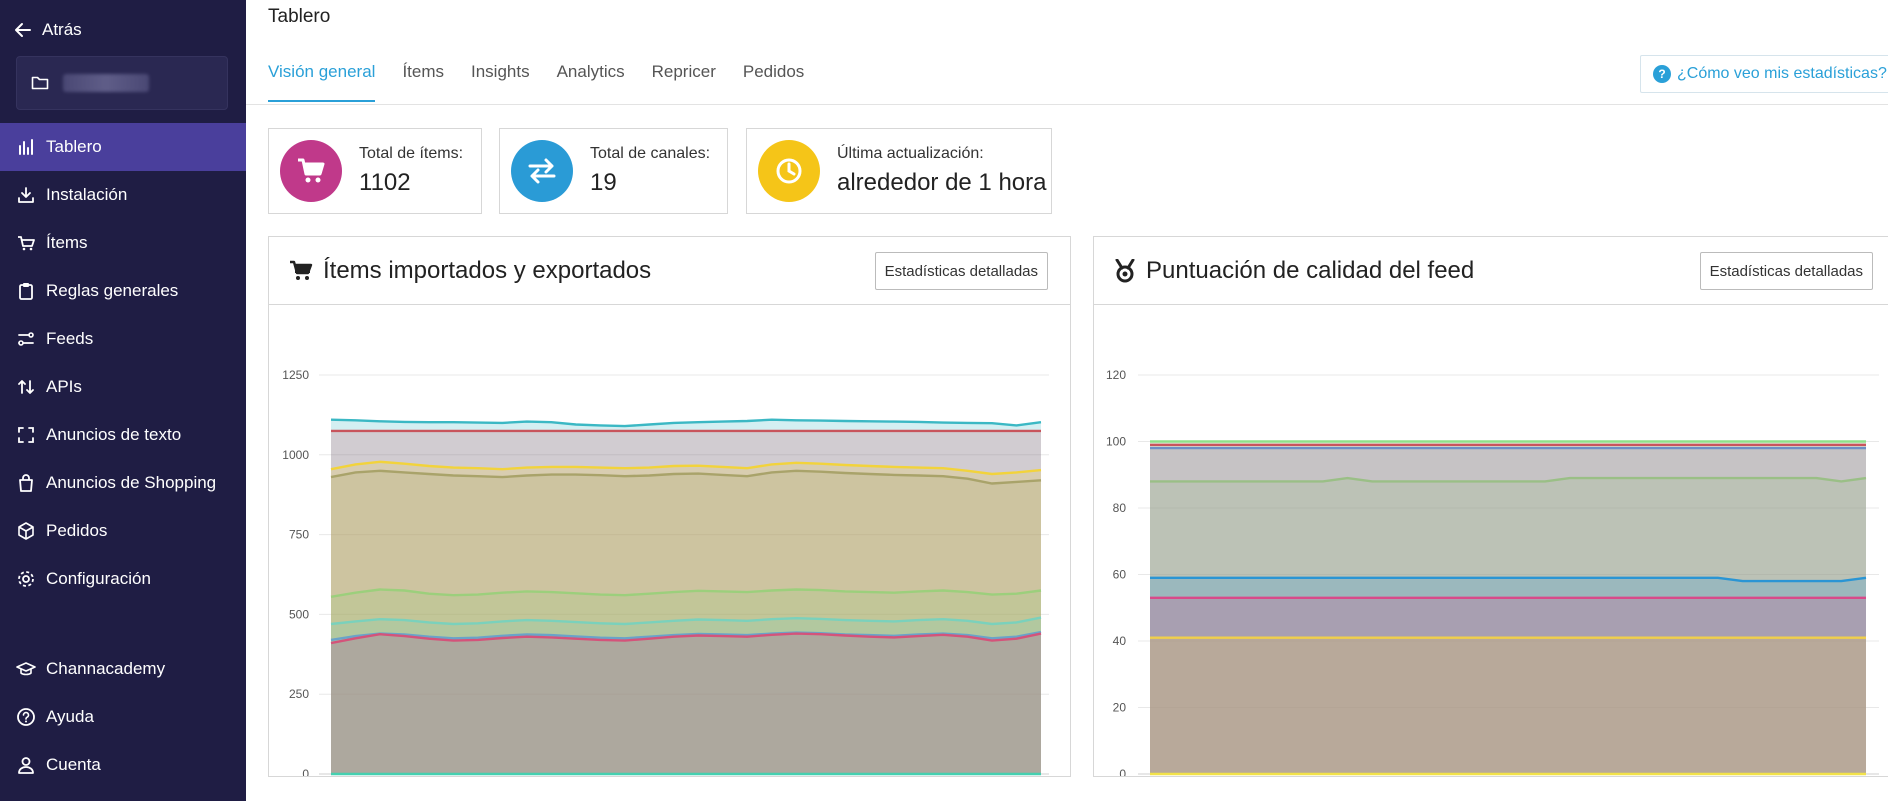  What do you see at coordinates (40, 83) in the screenshot?
I see `folder-icon` at bounding box center [40, 83].